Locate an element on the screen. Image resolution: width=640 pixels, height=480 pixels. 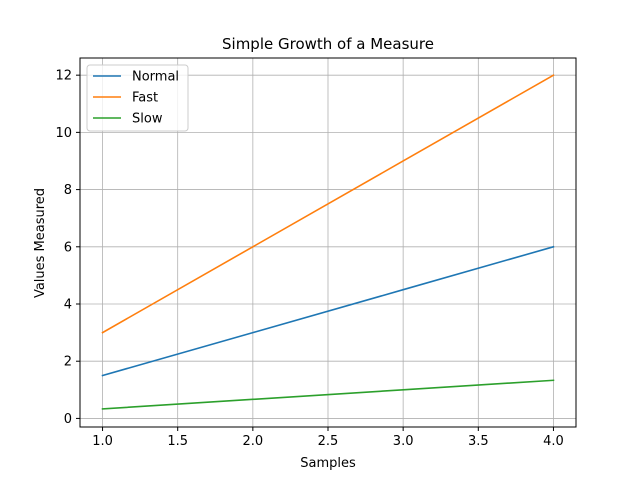
y-tick-label: 2 is located at coordinates (68, 362).